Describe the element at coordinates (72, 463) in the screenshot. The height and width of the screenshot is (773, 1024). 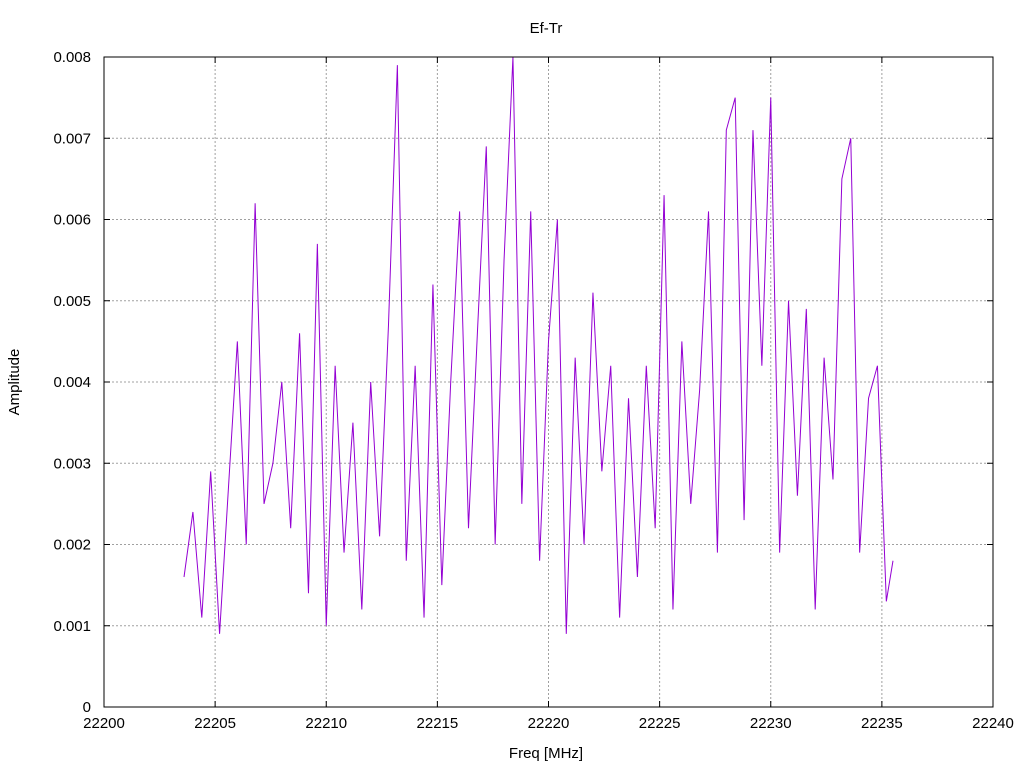
I see `y-tick-label: 0.003` at that location.